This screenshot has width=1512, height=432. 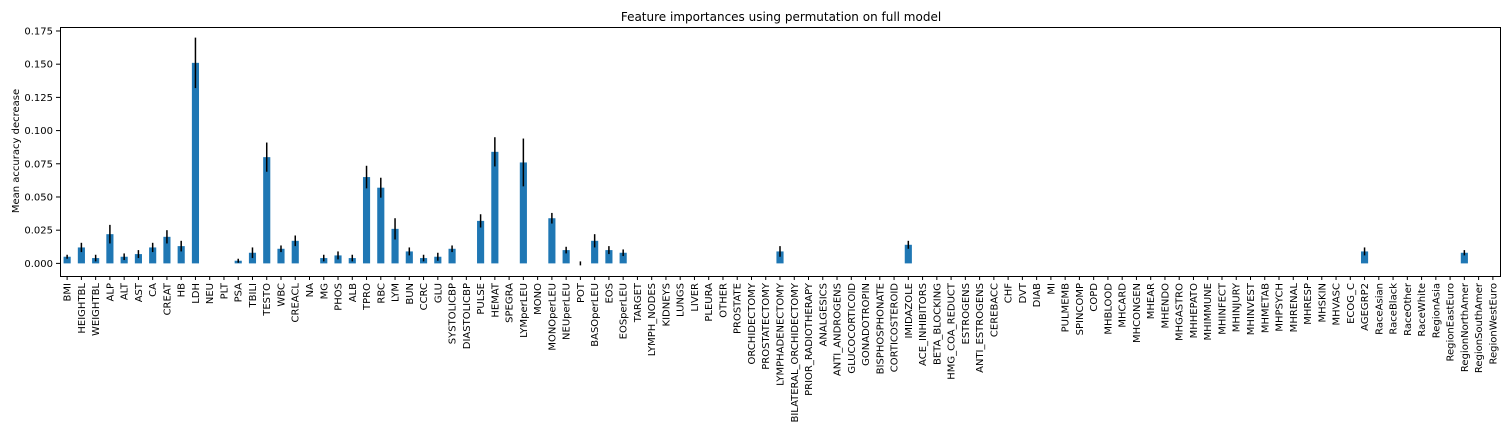 What do you see at coordinates (267, 210) in the screenshot?
I see `bar-testo` at bounding box center [267, 210].